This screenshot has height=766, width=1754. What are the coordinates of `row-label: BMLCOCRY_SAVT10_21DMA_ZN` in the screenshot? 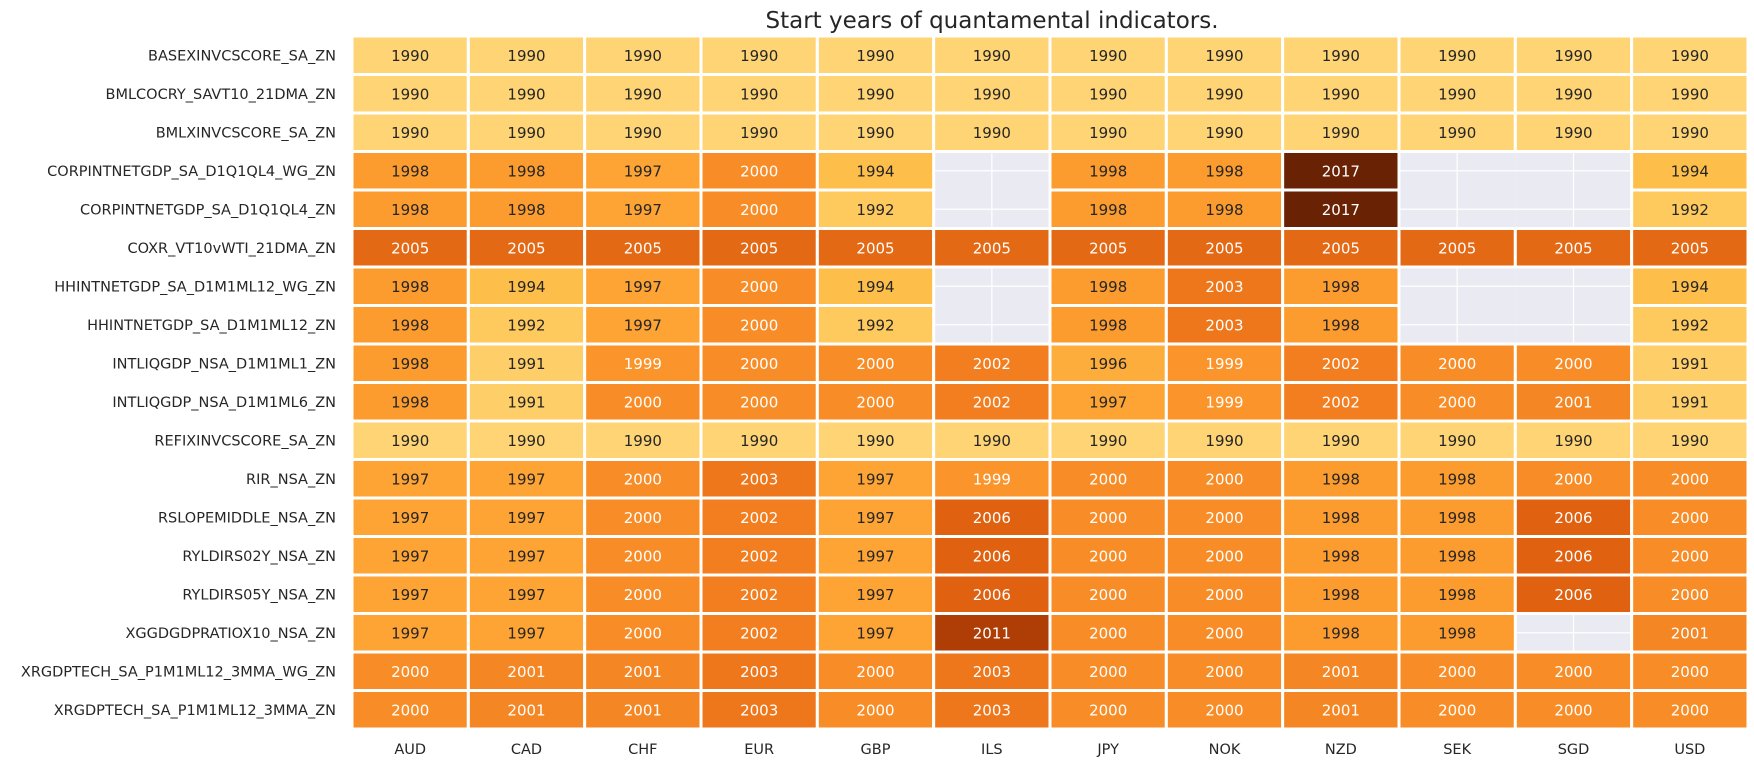 It's located at (221, 95).